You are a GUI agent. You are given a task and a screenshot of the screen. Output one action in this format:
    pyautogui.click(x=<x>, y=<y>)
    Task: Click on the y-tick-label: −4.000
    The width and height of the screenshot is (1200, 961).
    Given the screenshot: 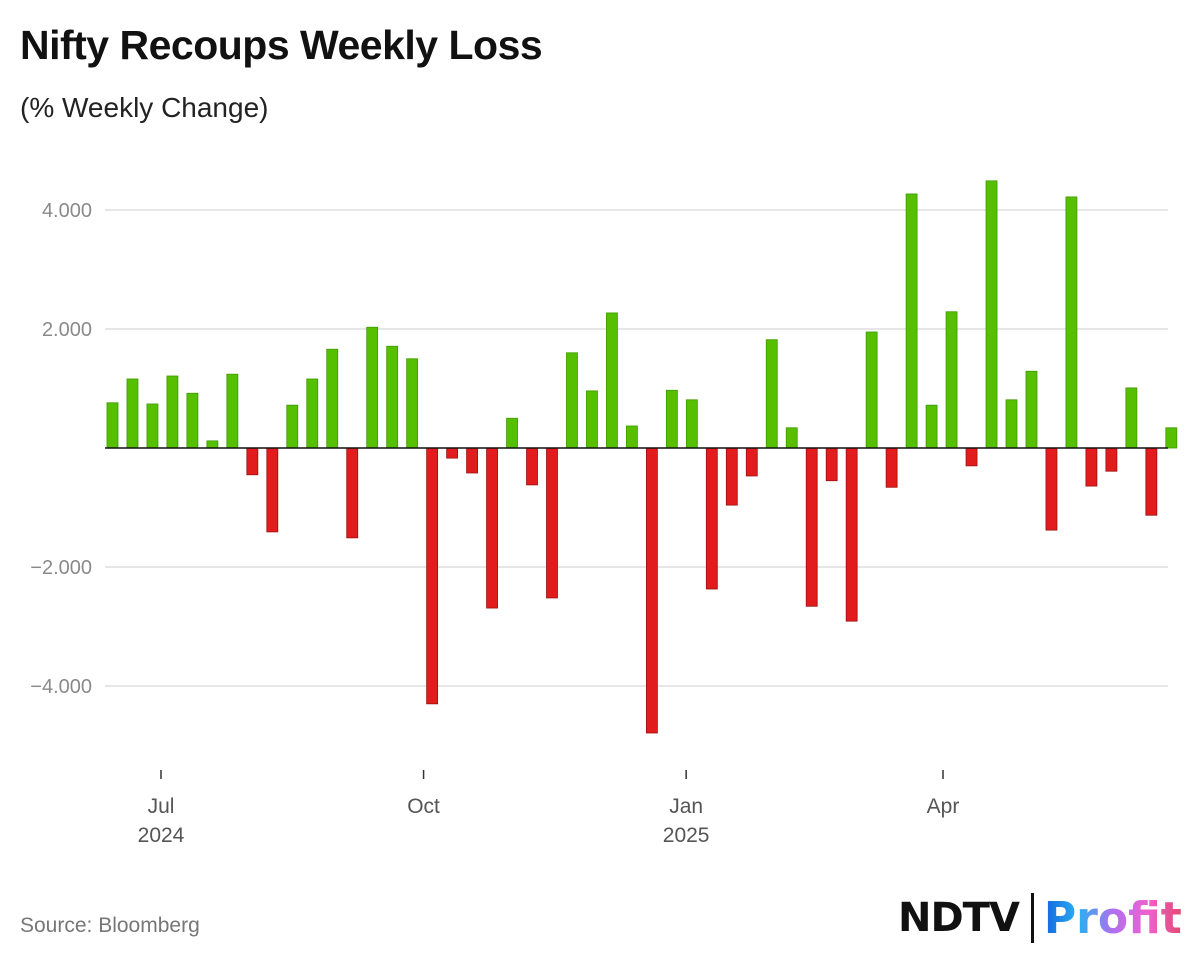 What is the action you would take?
    pyautogui.click(x=61, y=687)
    